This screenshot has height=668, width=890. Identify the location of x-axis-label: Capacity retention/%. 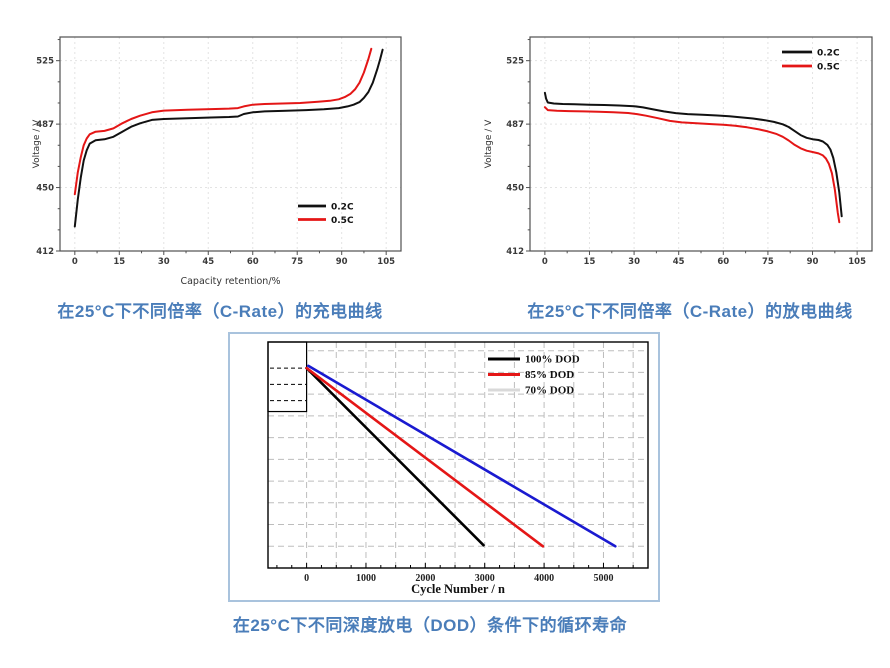
(230, 281).